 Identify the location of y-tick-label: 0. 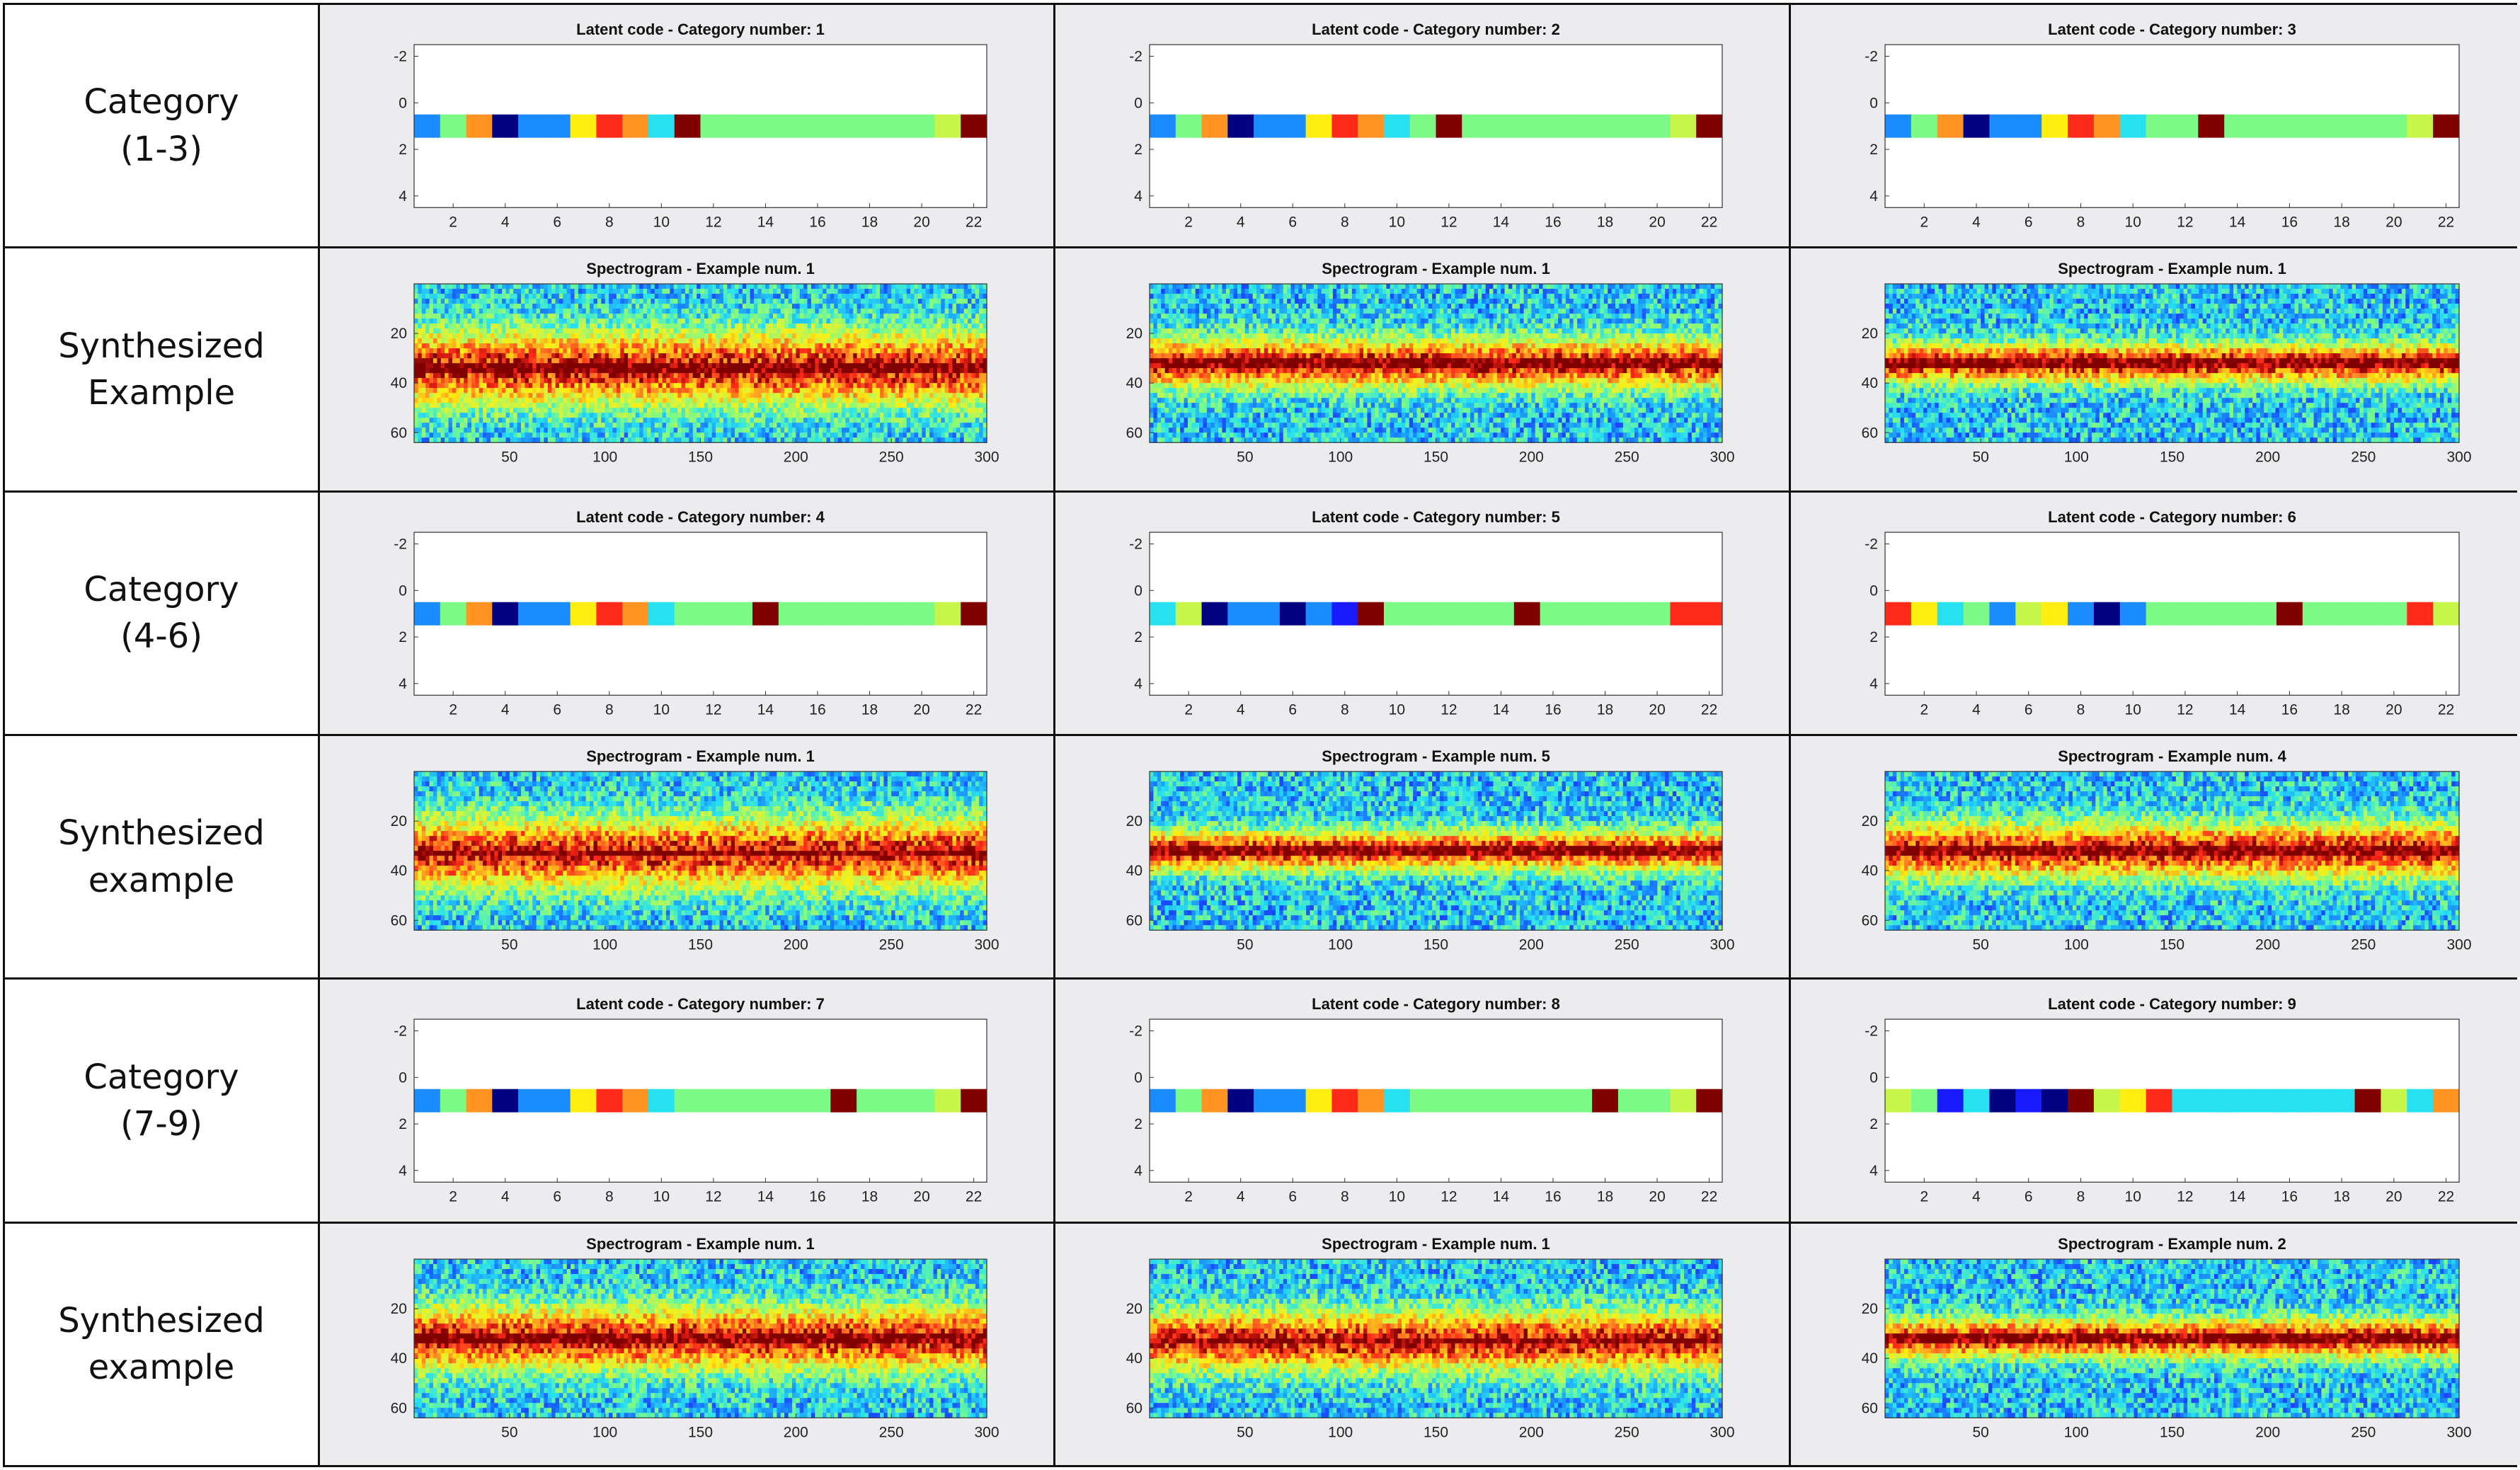
(403, 103).